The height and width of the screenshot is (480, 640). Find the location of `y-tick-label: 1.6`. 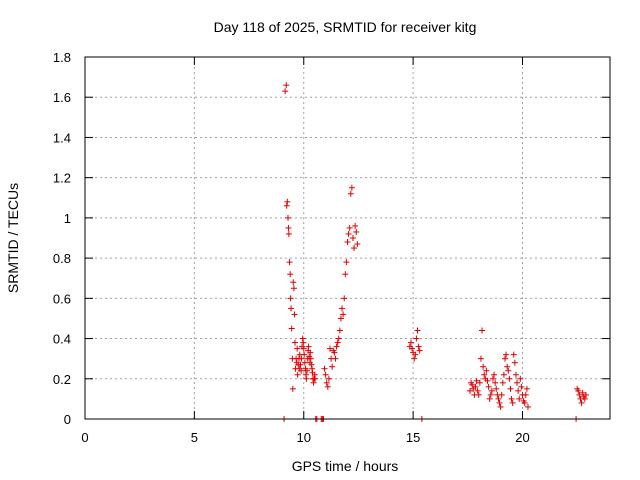

y-tick-label: 1.6 is located at coordinates (62, 97).